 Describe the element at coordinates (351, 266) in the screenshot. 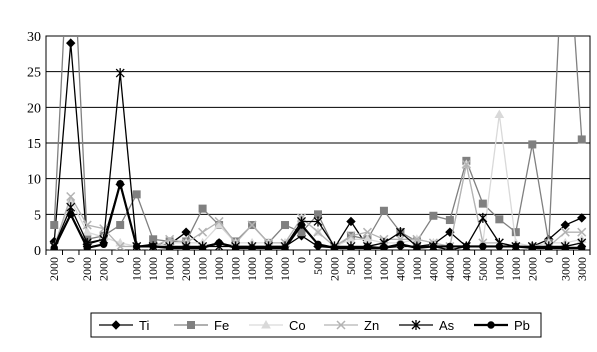

I see `x-tick-label: 500` at that location.